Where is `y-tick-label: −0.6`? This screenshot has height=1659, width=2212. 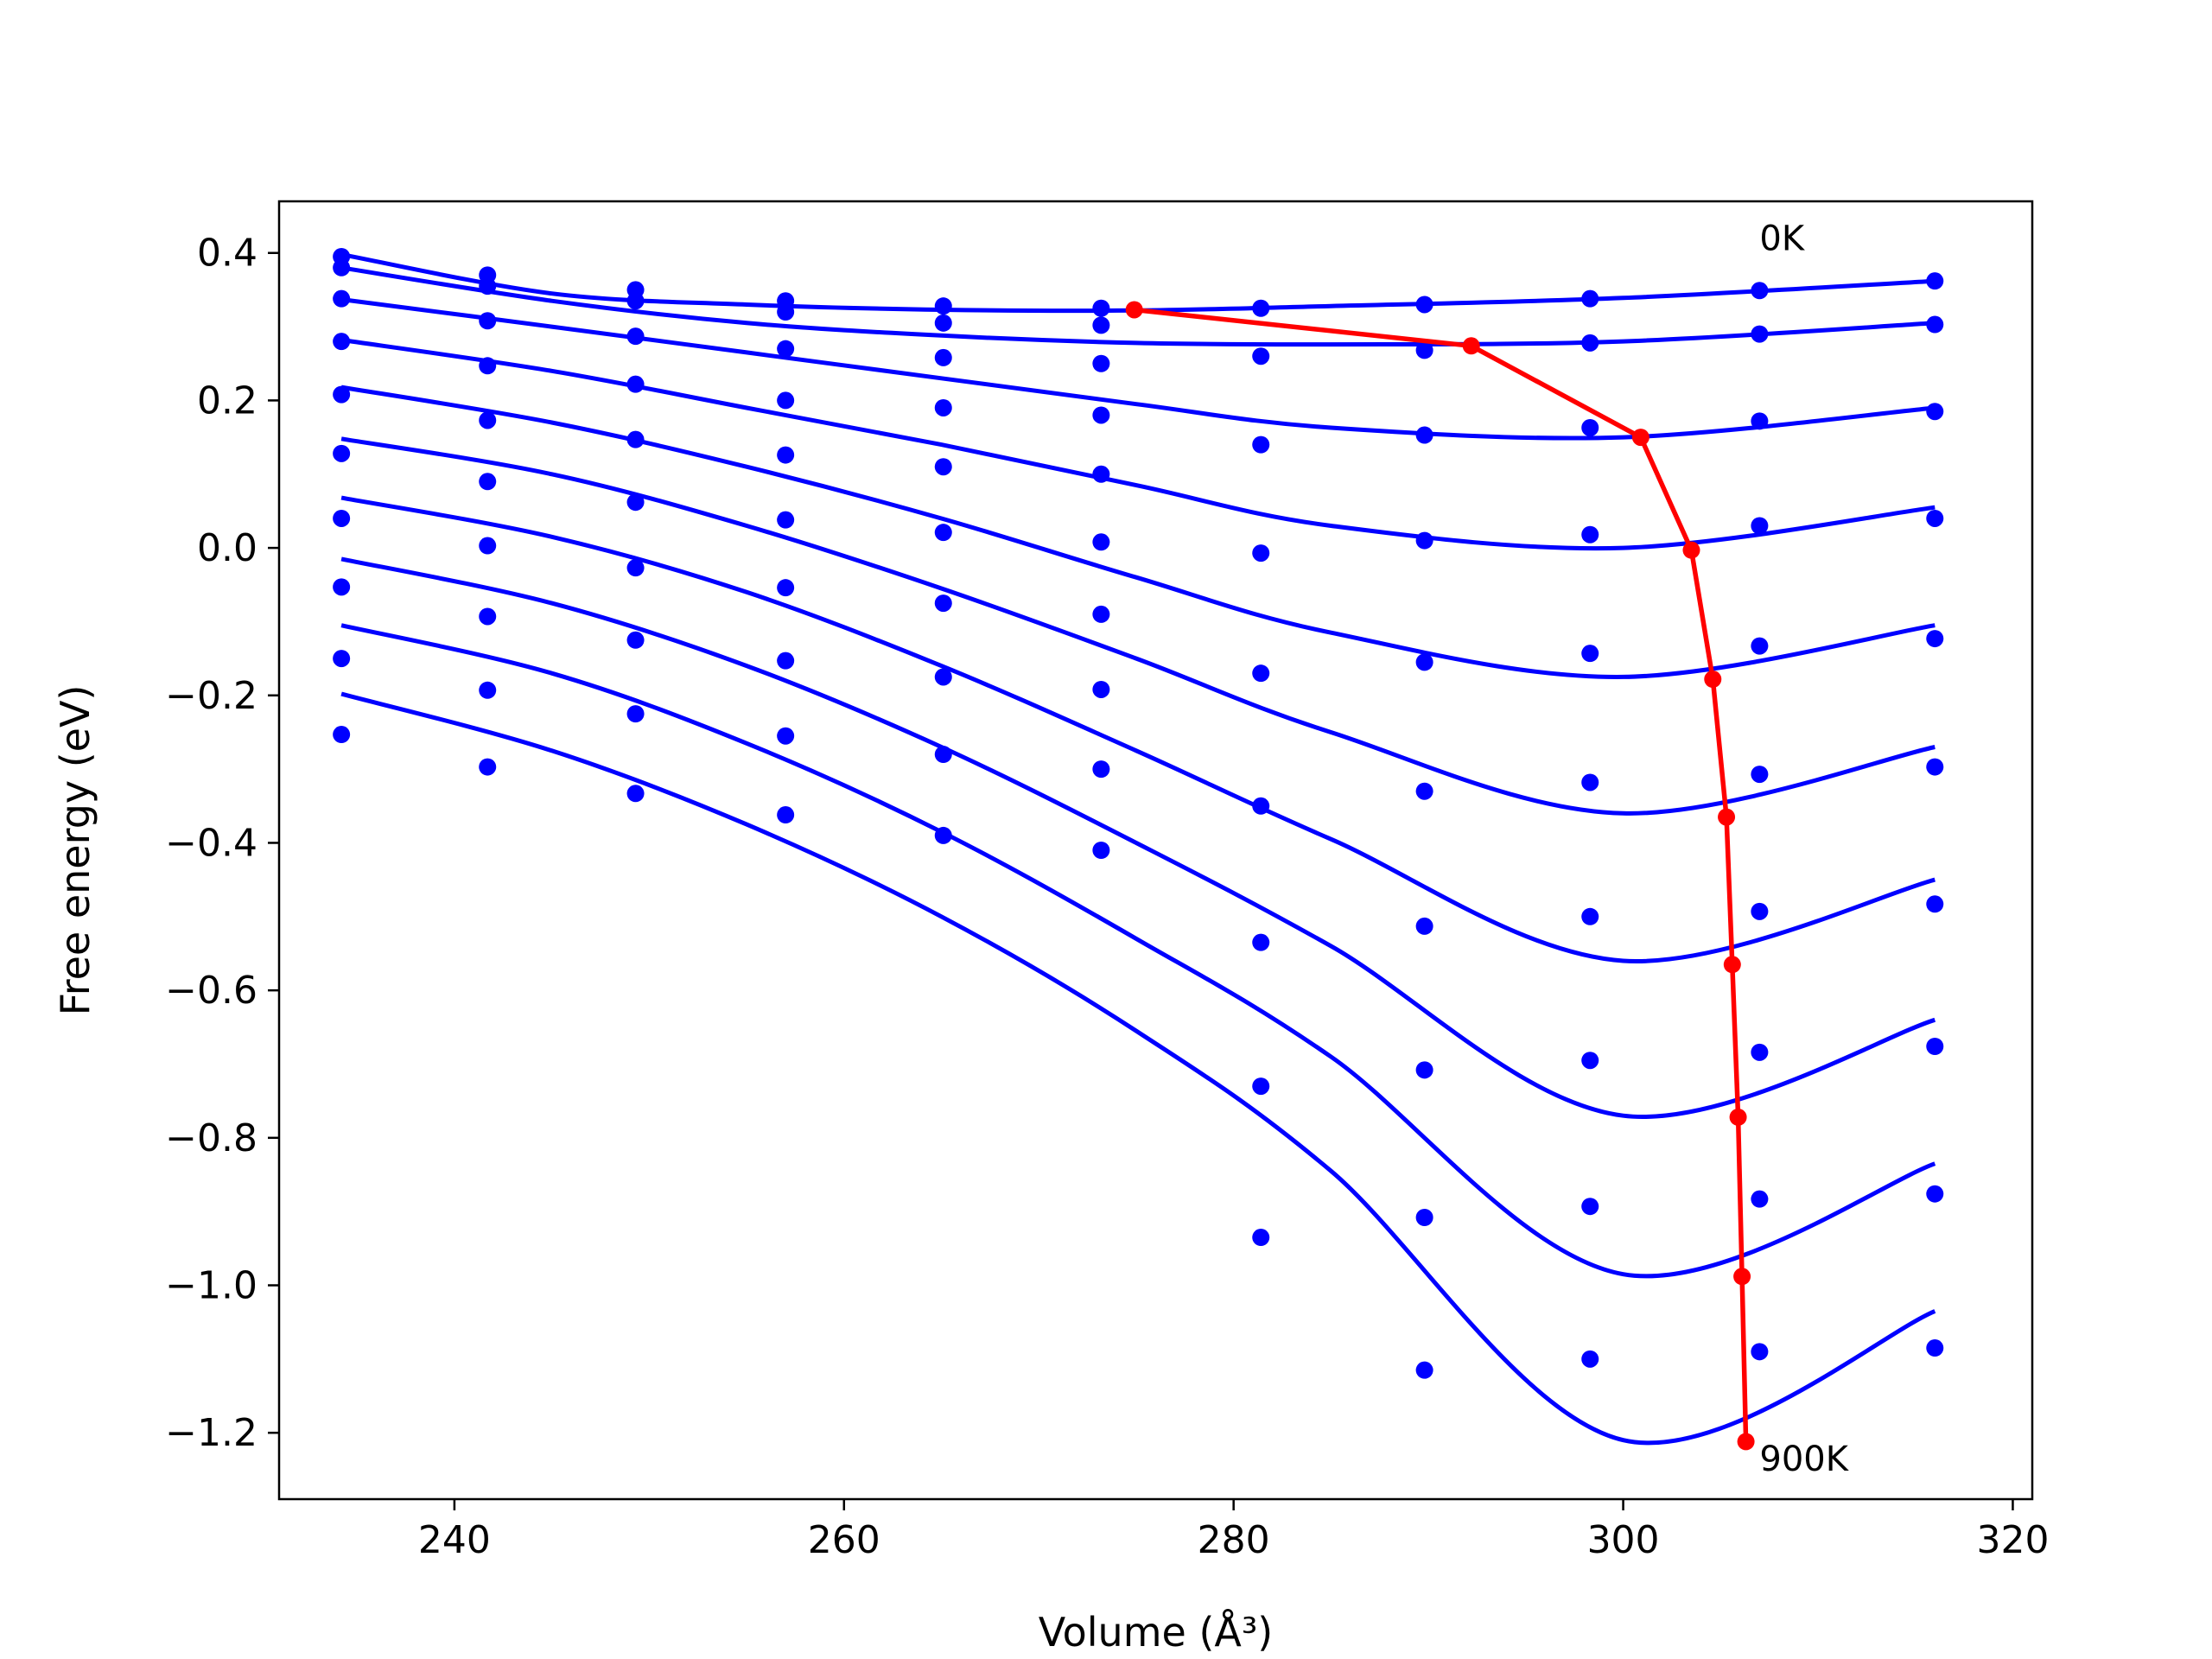
y-tick-label: −0.6 is located at coordinates (211, 991).